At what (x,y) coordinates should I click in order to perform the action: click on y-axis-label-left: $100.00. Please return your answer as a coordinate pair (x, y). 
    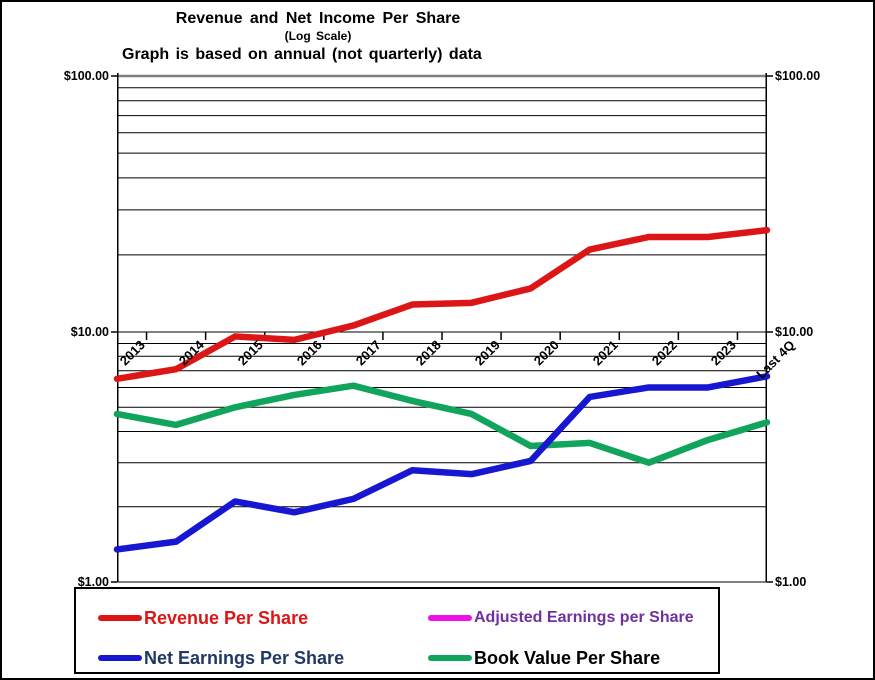
    Looking at the image, I should click on (86, 76).